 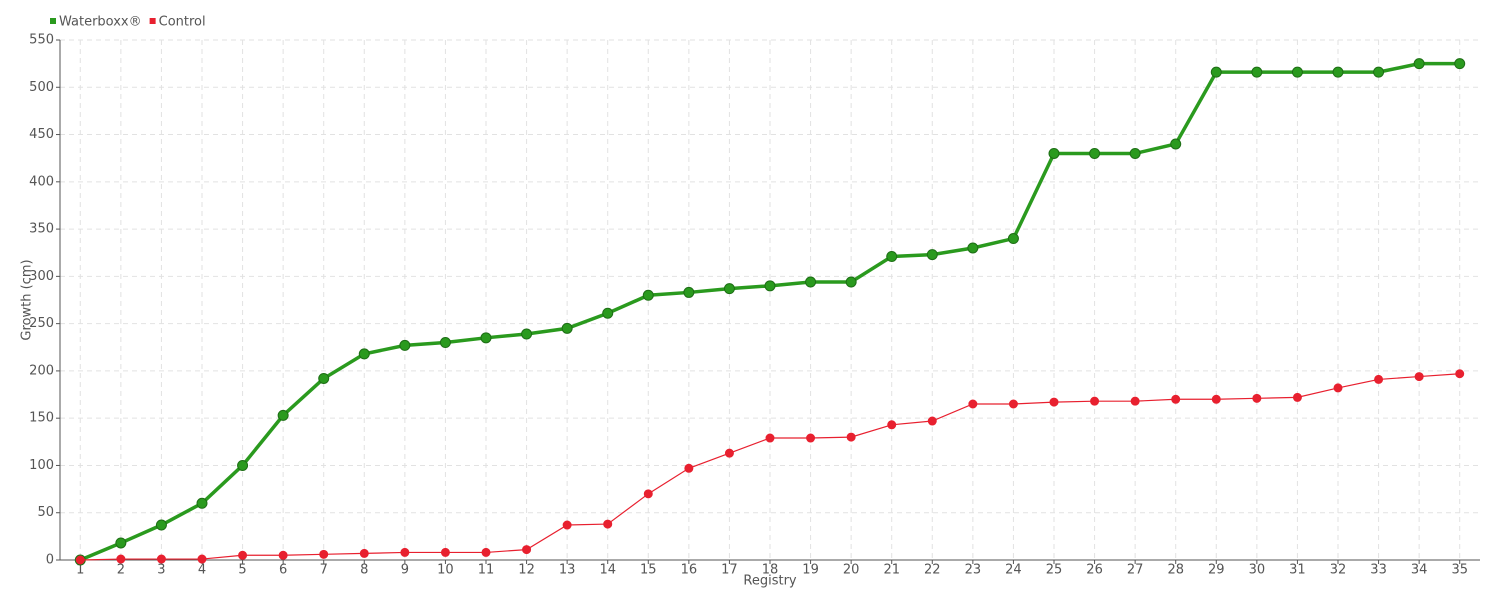 I want to click on x-tick-label: 32, so click(x=1338, y=570).